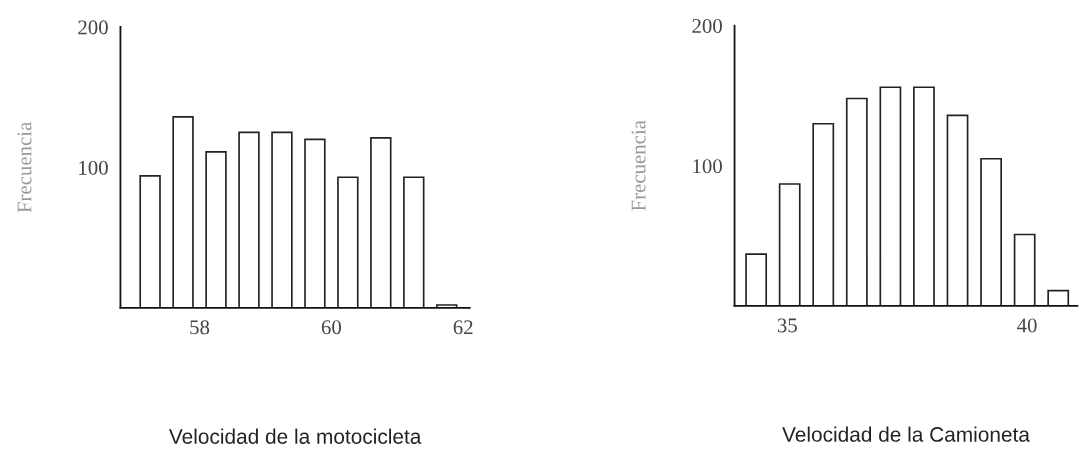  Describe the element at coordinates (331, 327) in the screenshot. I see `x-tick-label: 60` at that location.